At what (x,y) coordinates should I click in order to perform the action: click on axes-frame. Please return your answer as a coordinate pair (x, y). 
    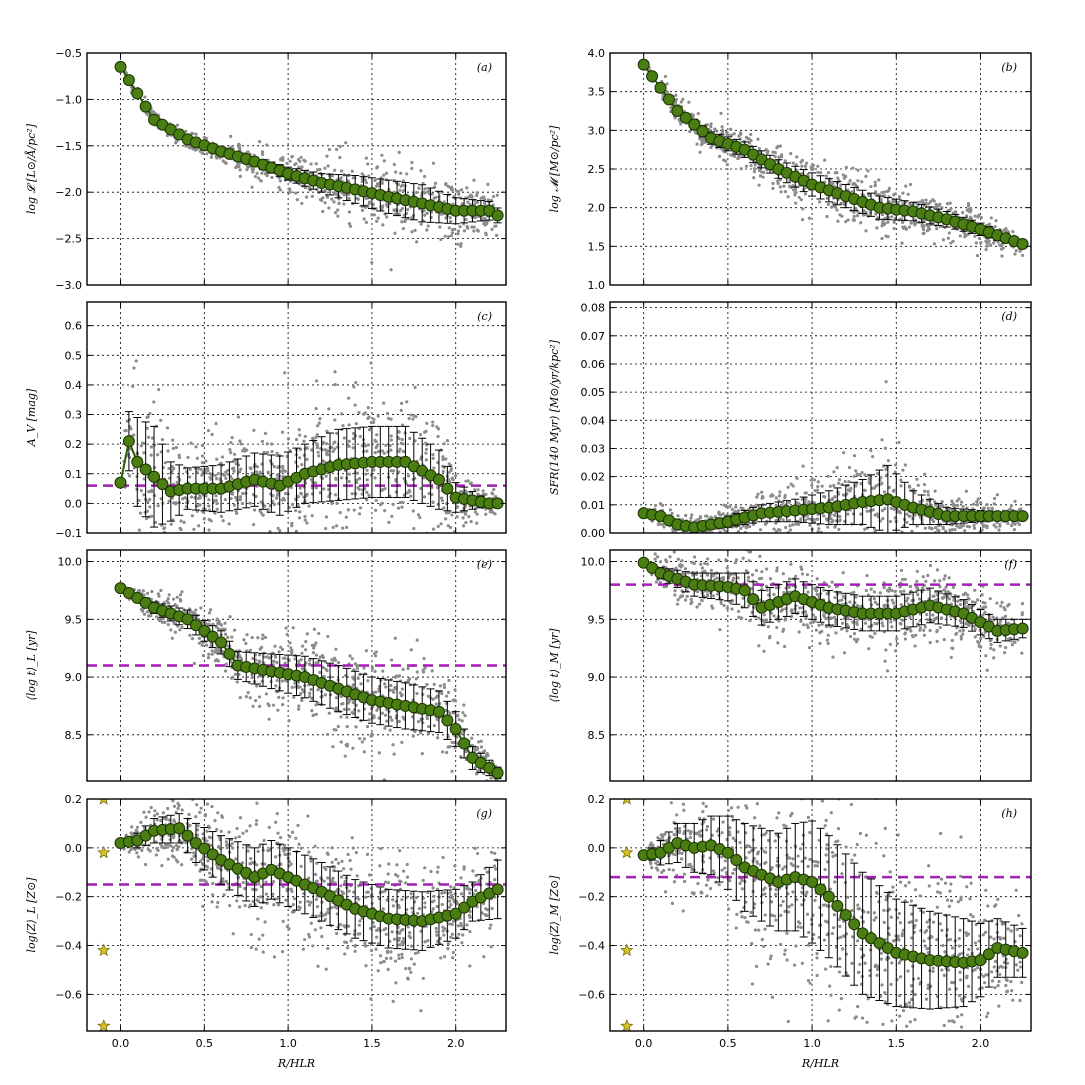
    Looking at the image, I should click on (820, 417).